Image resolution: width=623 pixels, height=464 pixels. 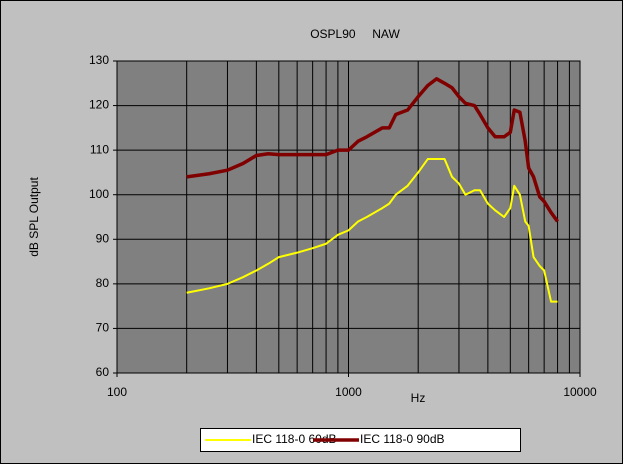 I want to click on y-tick-label: 60, so click(x=103, y=372).